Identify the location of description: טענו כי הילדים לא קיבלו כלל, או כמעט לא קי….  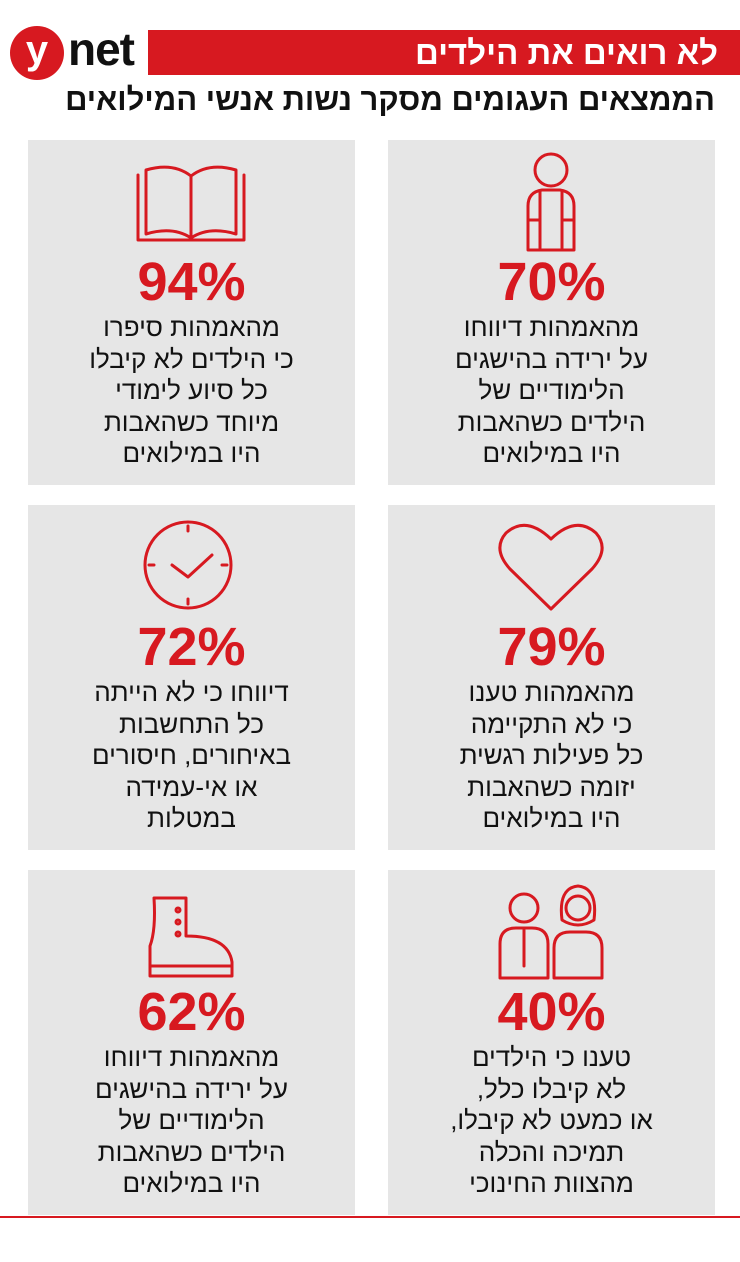
(551, 1121).